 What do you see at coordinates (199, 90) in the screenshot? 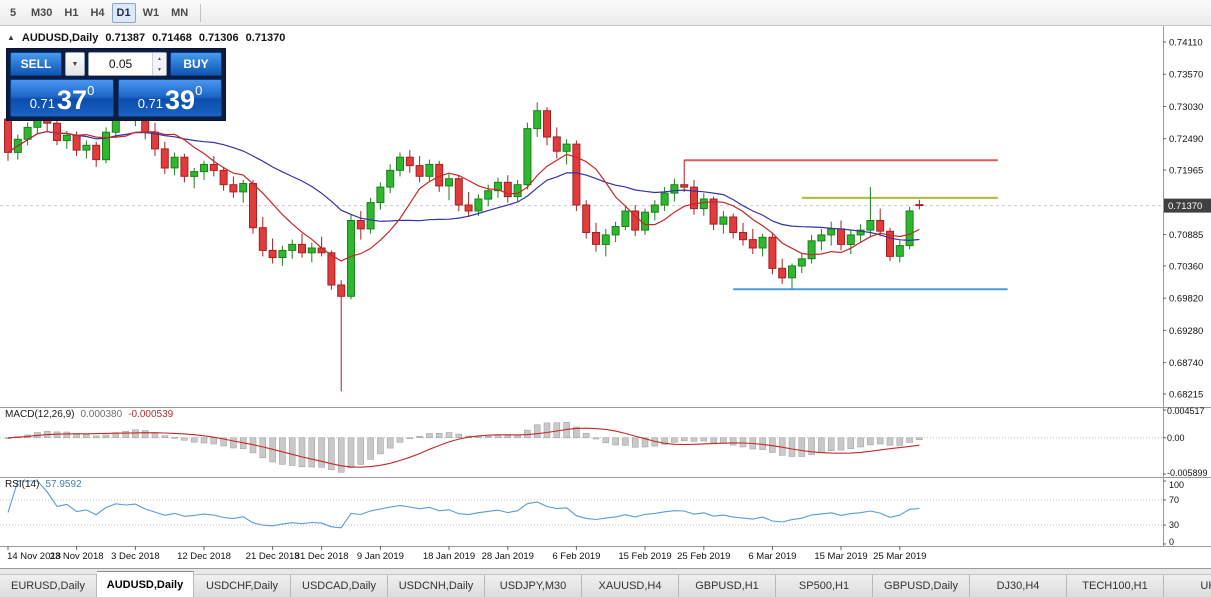
I see `buy-price-pipette: 0` at bounding box center [199, 90].